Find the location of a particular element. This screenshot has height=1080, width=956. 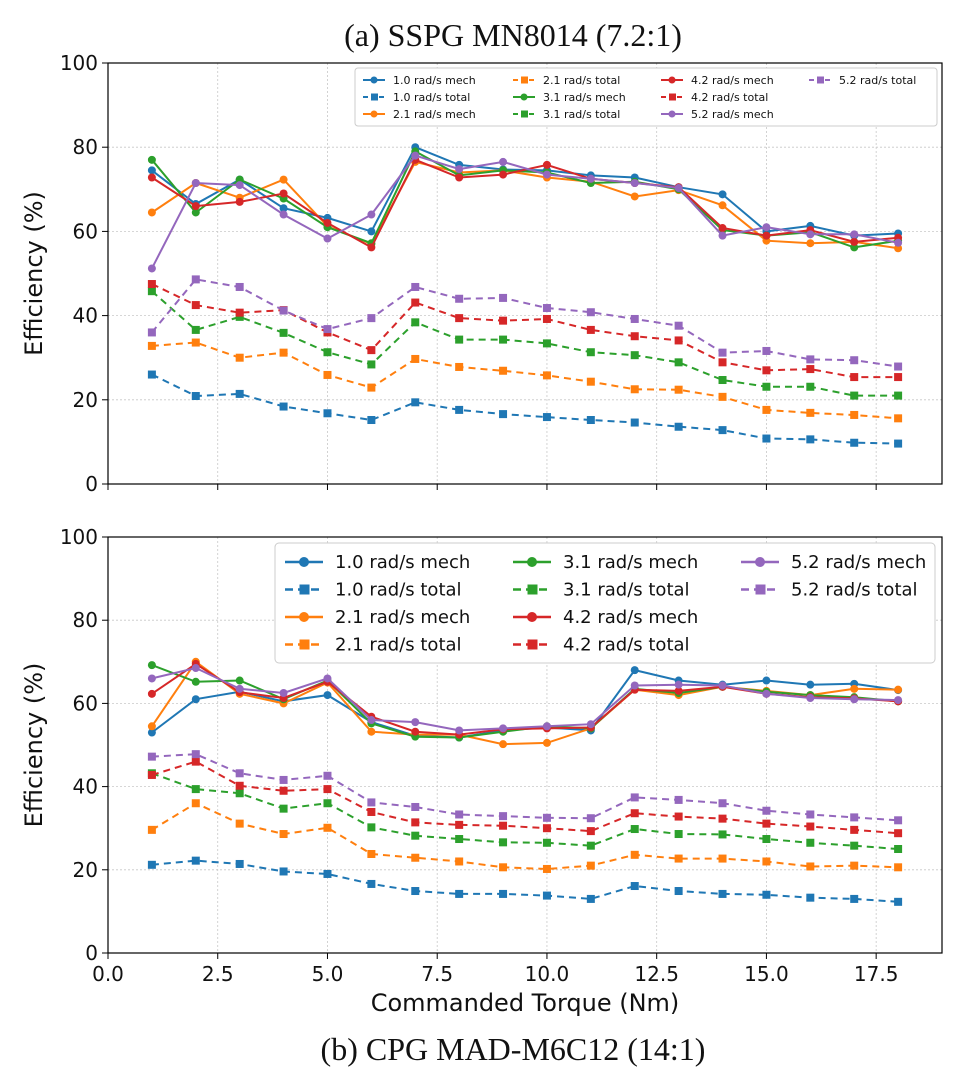

panel-a-ytick-label: 80 is located at coordinates (85, 147).